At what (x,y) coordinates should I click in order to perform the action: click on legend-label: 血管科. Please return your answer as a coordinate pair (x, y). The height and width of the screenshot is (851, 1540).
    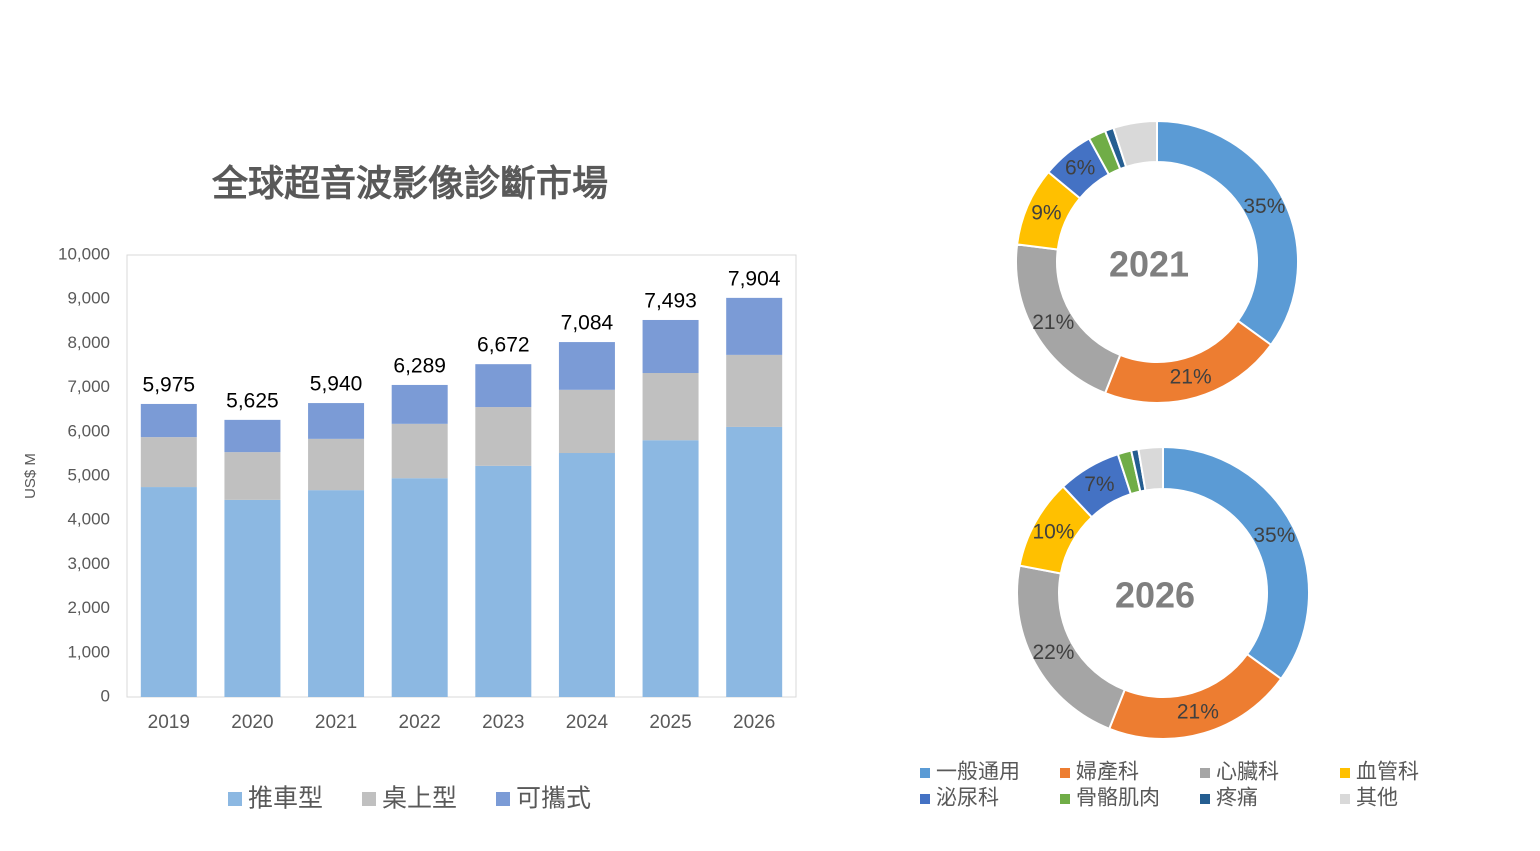
    Looking at the image, I should click on (1387, 772).